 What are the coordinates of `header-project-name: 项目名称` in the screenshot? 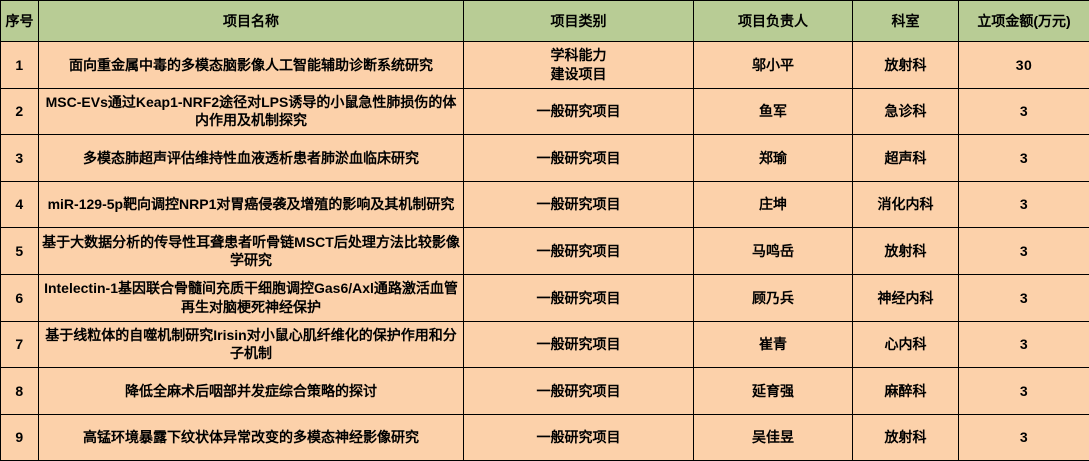 It's located at (251, 21).